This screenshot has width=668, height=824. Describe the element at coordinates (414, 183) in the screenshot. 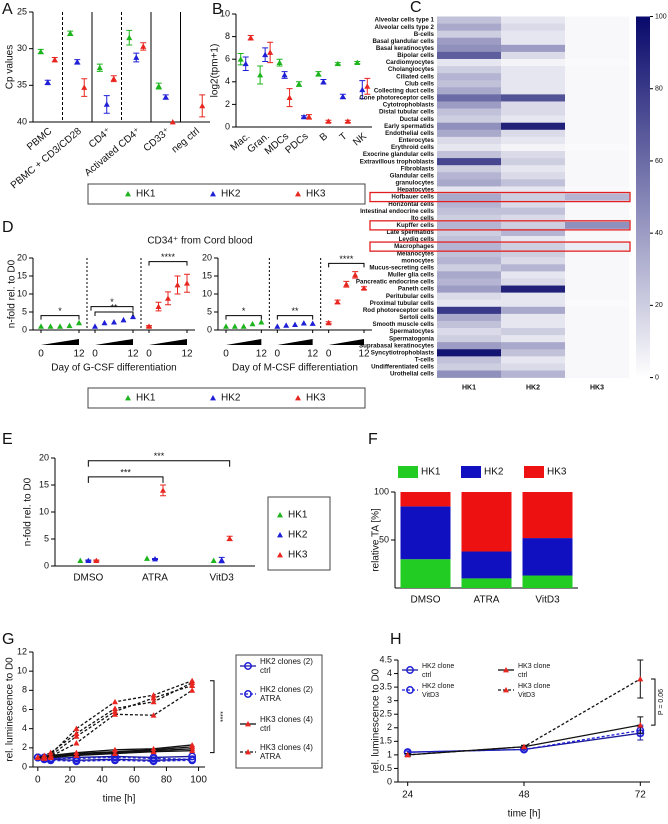

I see `row-label: granulocytes` at that location.